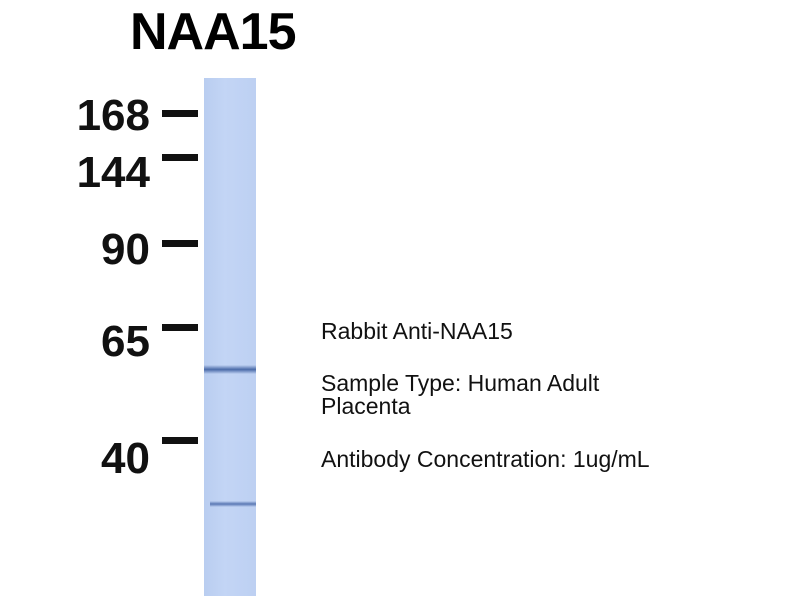  Describe the element at coordinates (233, 504) in the screenshot. I see `minor-band` at that location.